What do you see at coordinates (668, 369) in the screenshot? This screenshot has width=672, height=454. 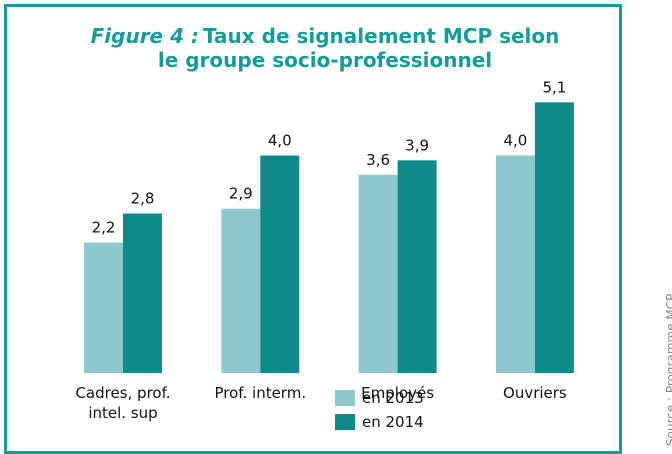 I see `source: Source : Programme MCP` at bounding box center [668, 369].